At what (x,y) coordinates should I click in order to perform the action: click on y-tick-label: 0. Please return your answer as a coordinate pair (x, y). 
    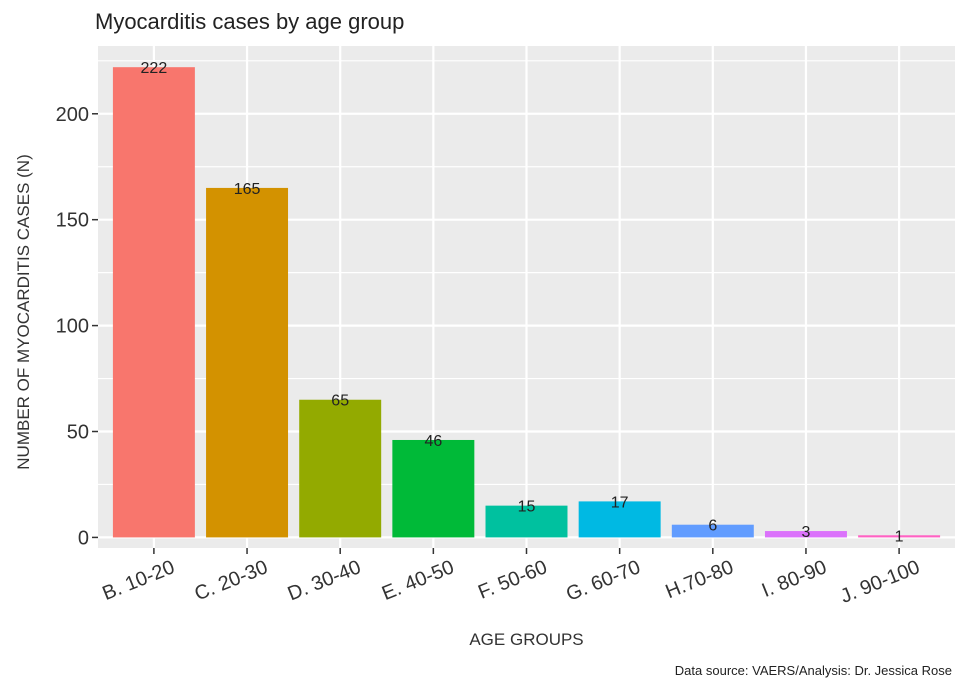
    Looking at the image, I should click on (83, 538).